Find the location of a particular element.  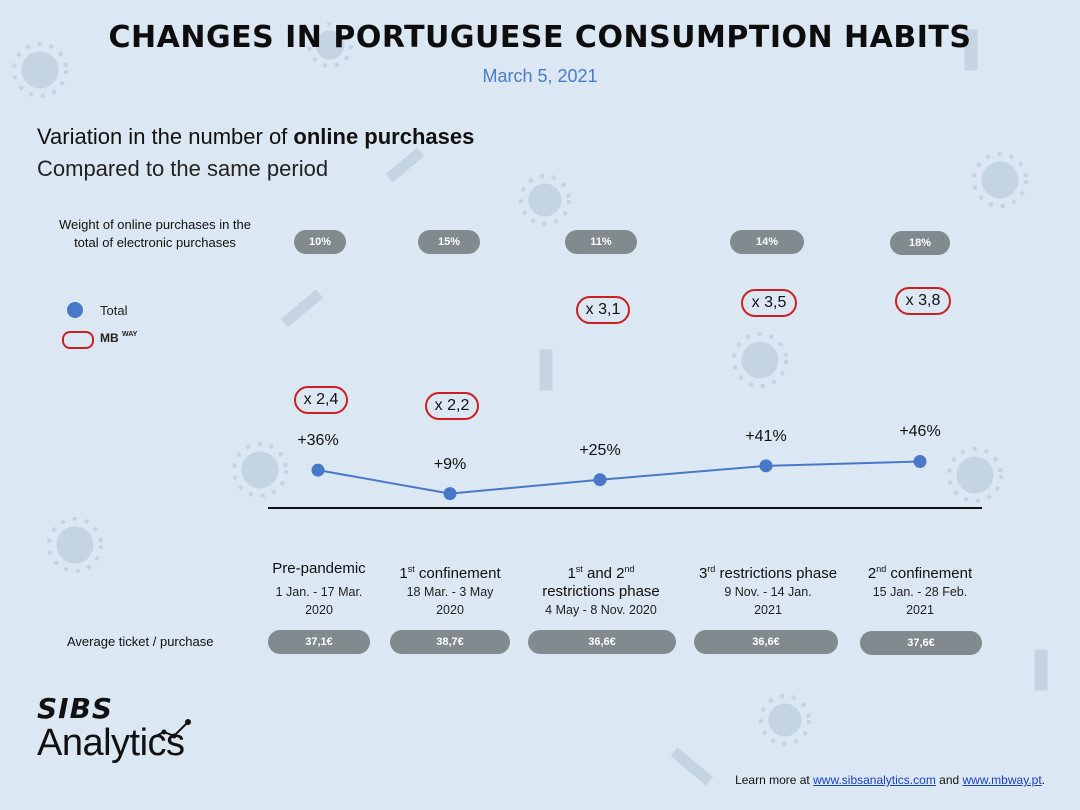

footer-prefix: Learn more at is located at coordinates (774, 780).